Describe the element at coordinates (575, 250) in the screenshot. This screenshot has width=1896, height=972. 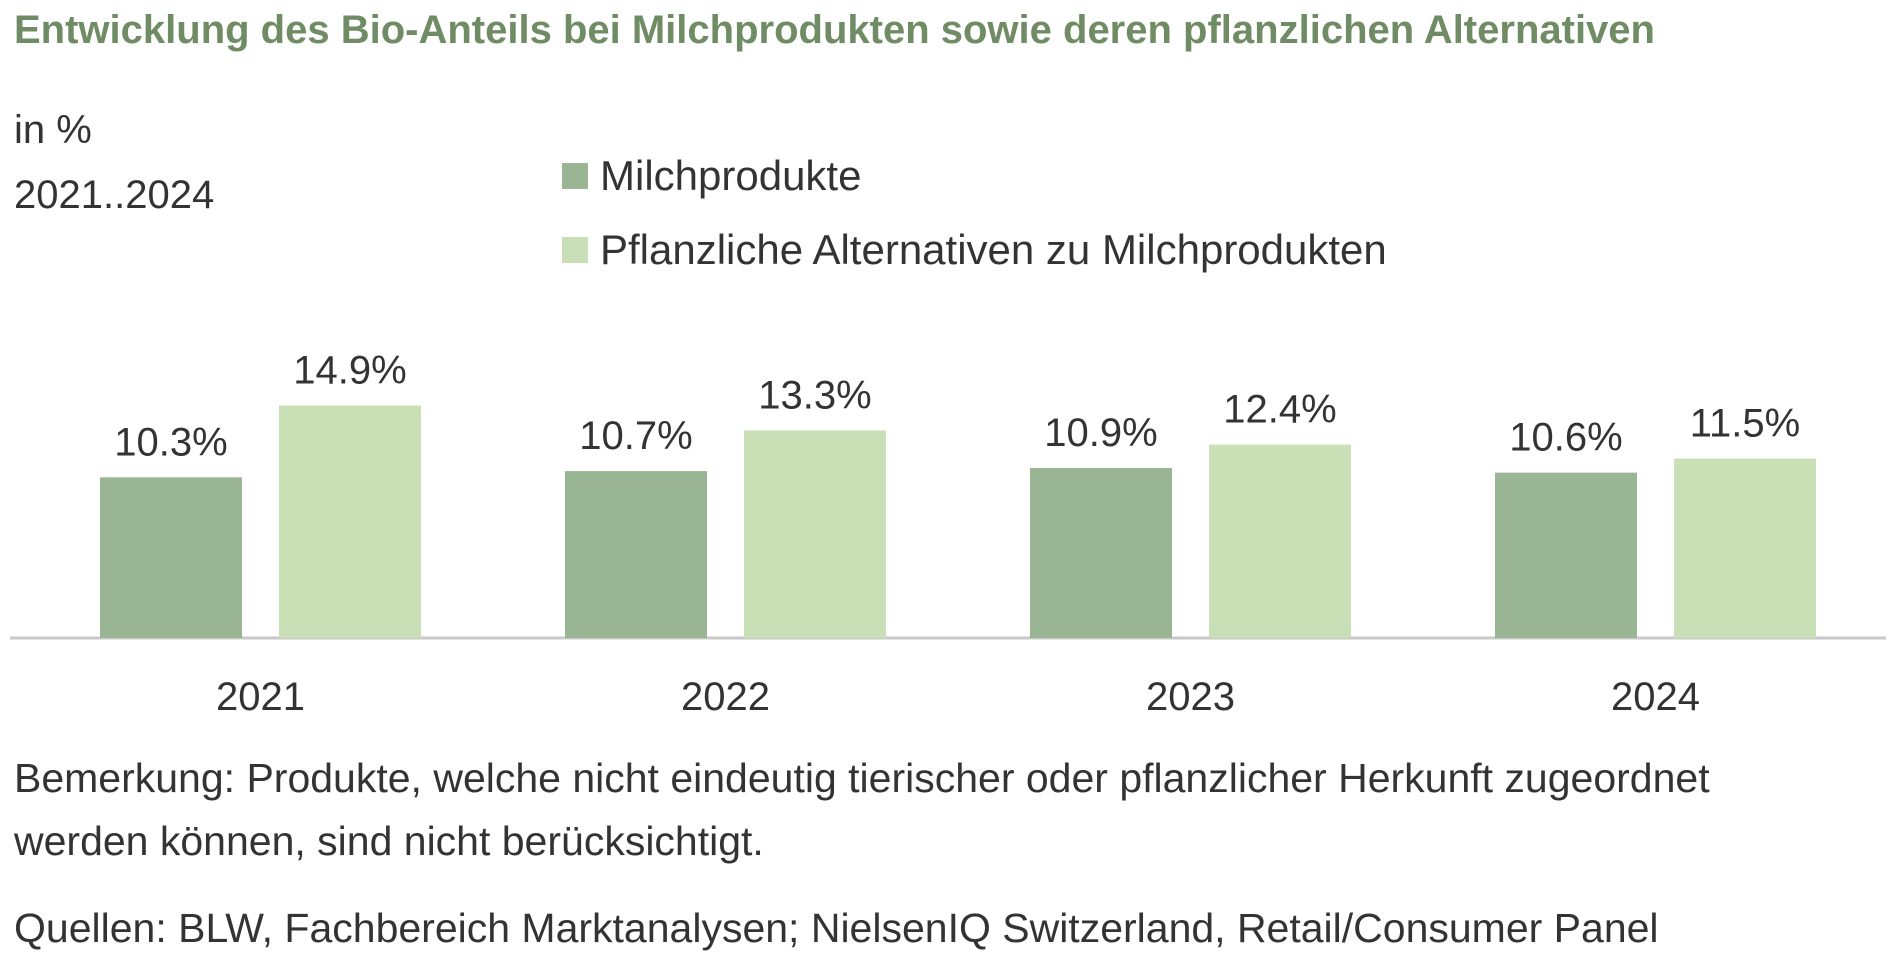
I see `legend-swatch-pflanzliche-alternativen` at that location.